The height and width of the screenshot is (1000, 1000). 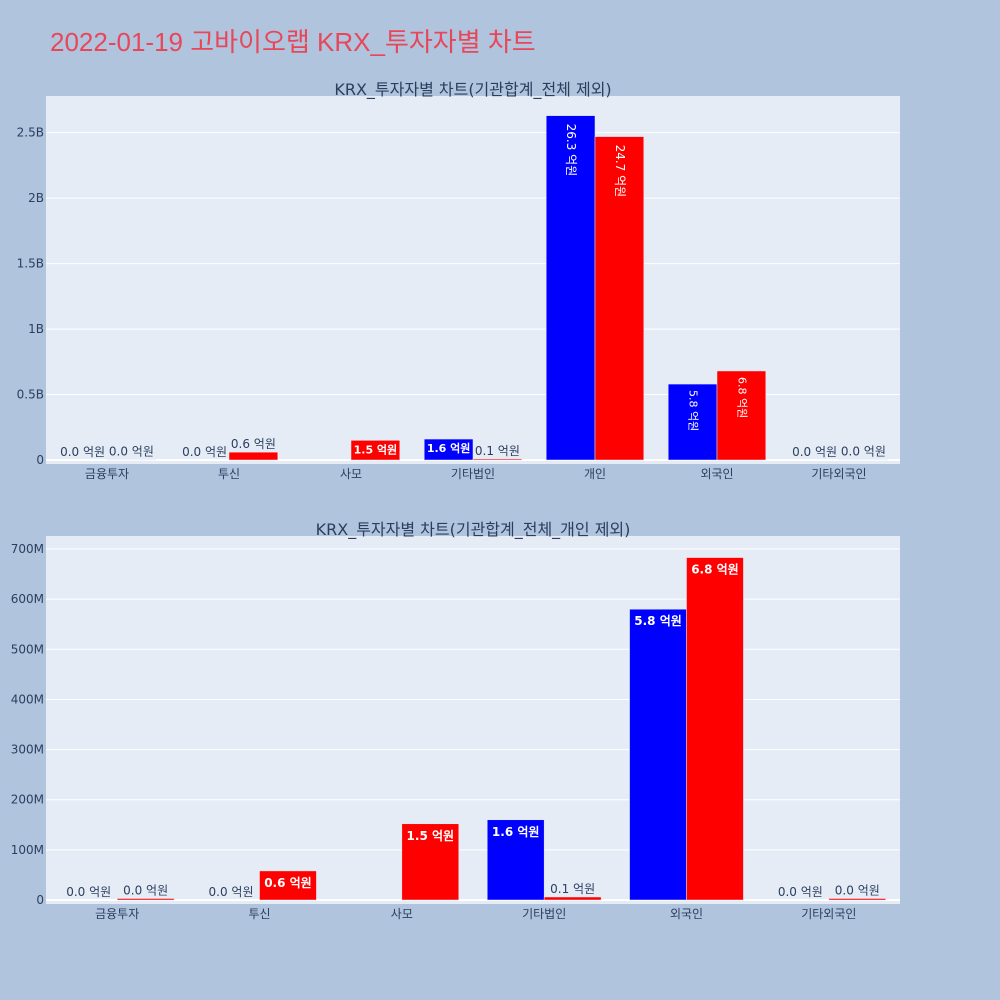 I want to click on y-tick-label: 2B, so click(x=36, y=198).